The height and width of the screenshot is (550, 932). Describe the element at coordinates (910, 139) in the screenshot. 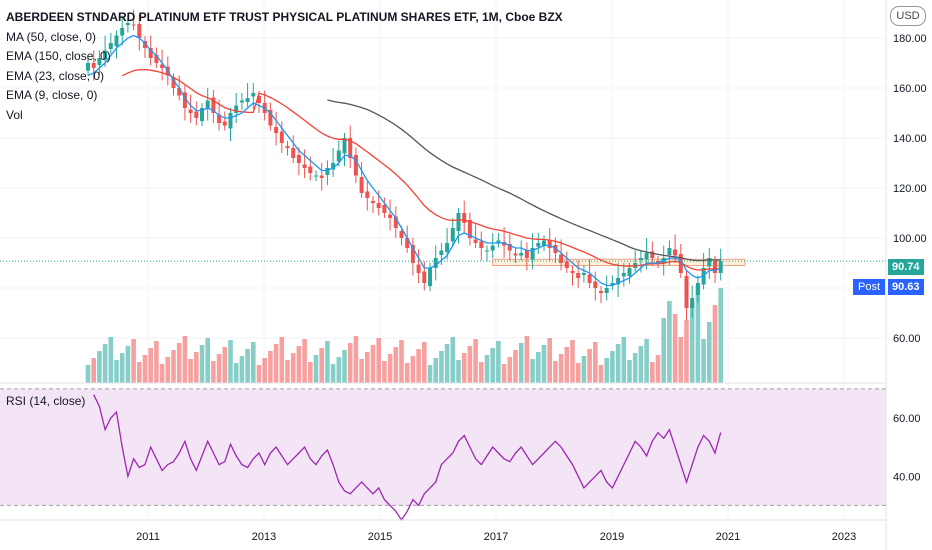

I see `price-tick-label: 140.00` at that location.